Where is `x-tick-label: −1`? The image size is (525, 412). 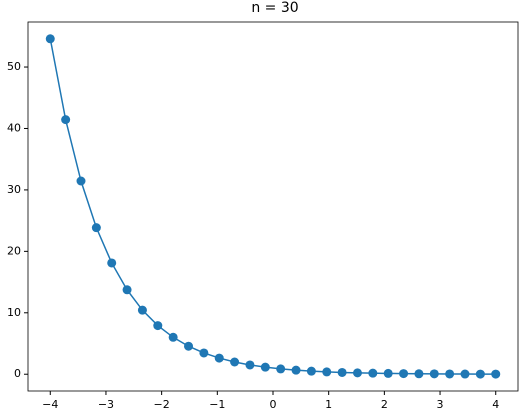 x-tick-label: −1 is located at coordinates (217, 404).